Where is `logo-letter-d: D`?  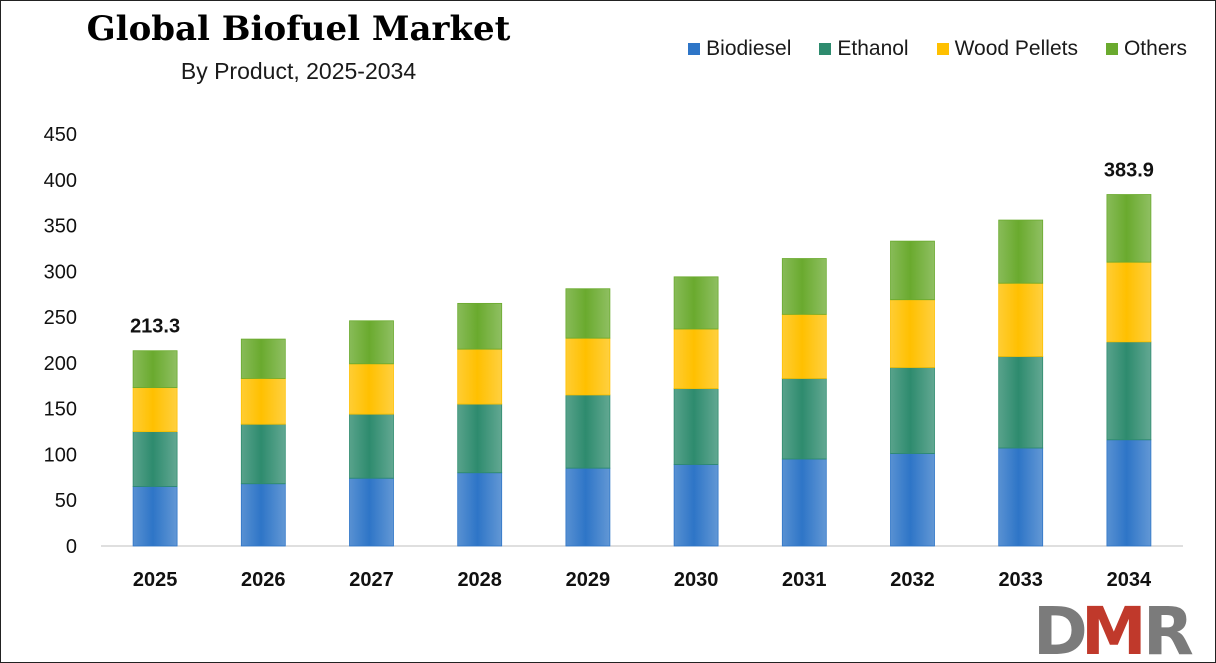
logo-letter-d: D is located at coordinates (1060, 628).